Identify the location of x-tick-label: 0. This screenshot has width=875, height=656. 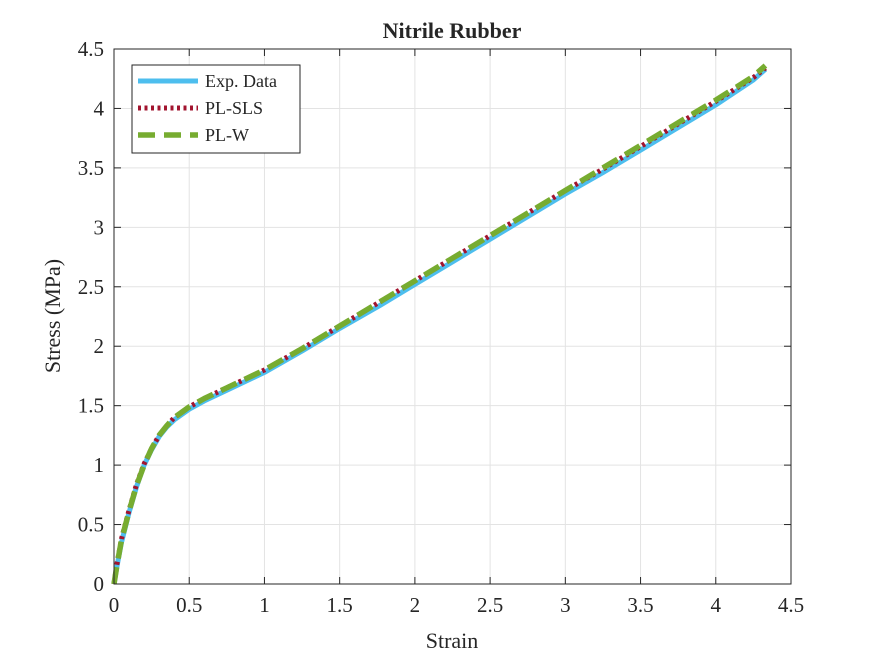
(114, 605).